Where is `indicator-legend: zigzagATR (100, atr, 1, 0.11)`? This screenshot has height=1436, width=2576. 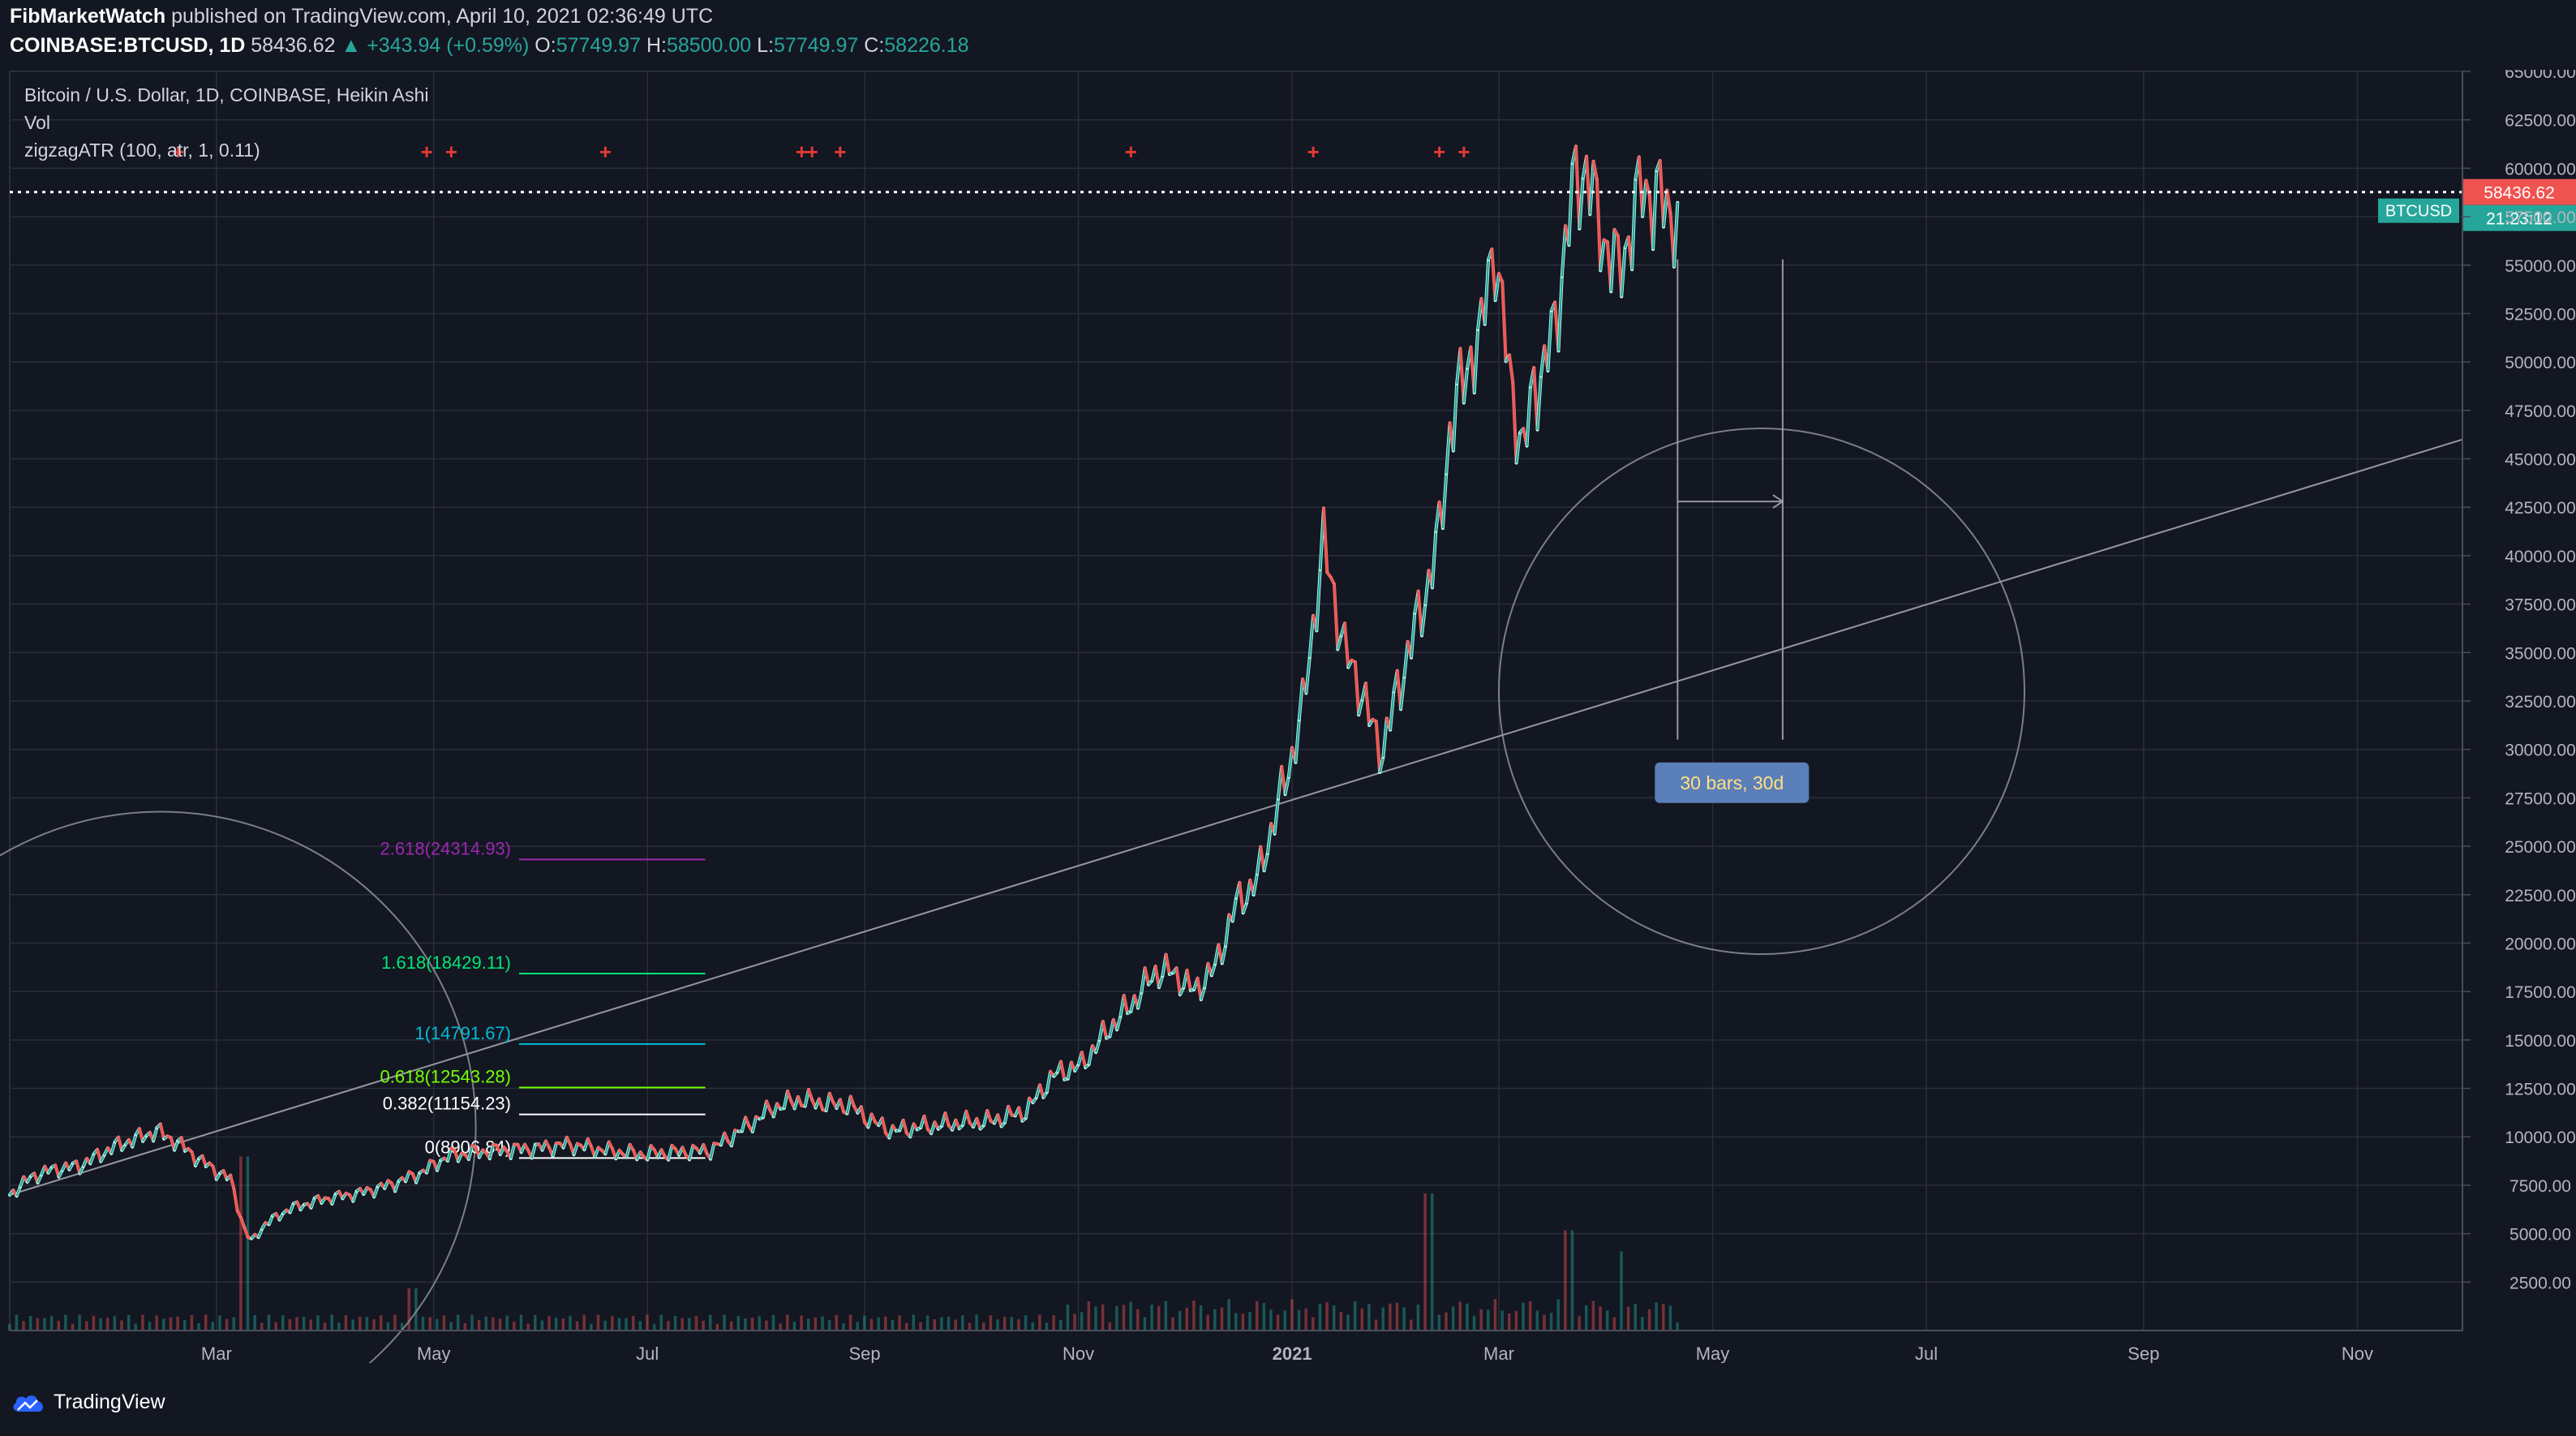 indicator-legend: zigzagATR (100, atr, 1, 0.11) is located at coordinates (142, 150).